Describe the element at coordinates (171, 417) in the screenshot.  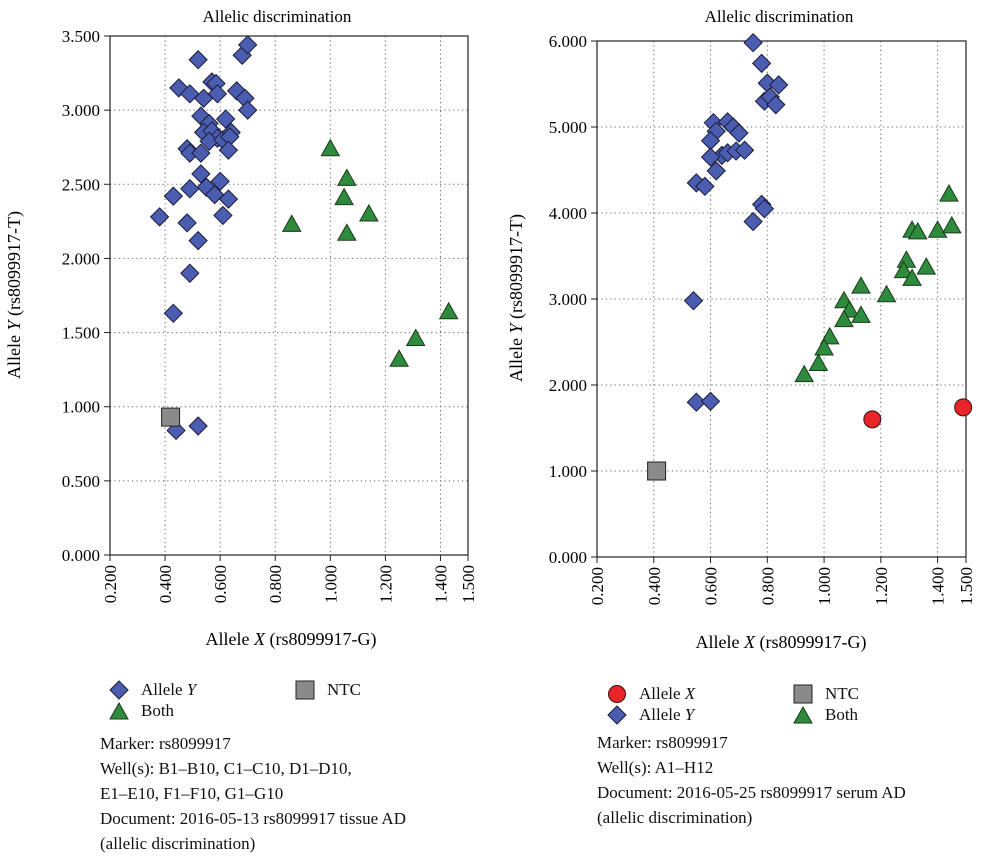
I see `left-point-ntc` at that location.